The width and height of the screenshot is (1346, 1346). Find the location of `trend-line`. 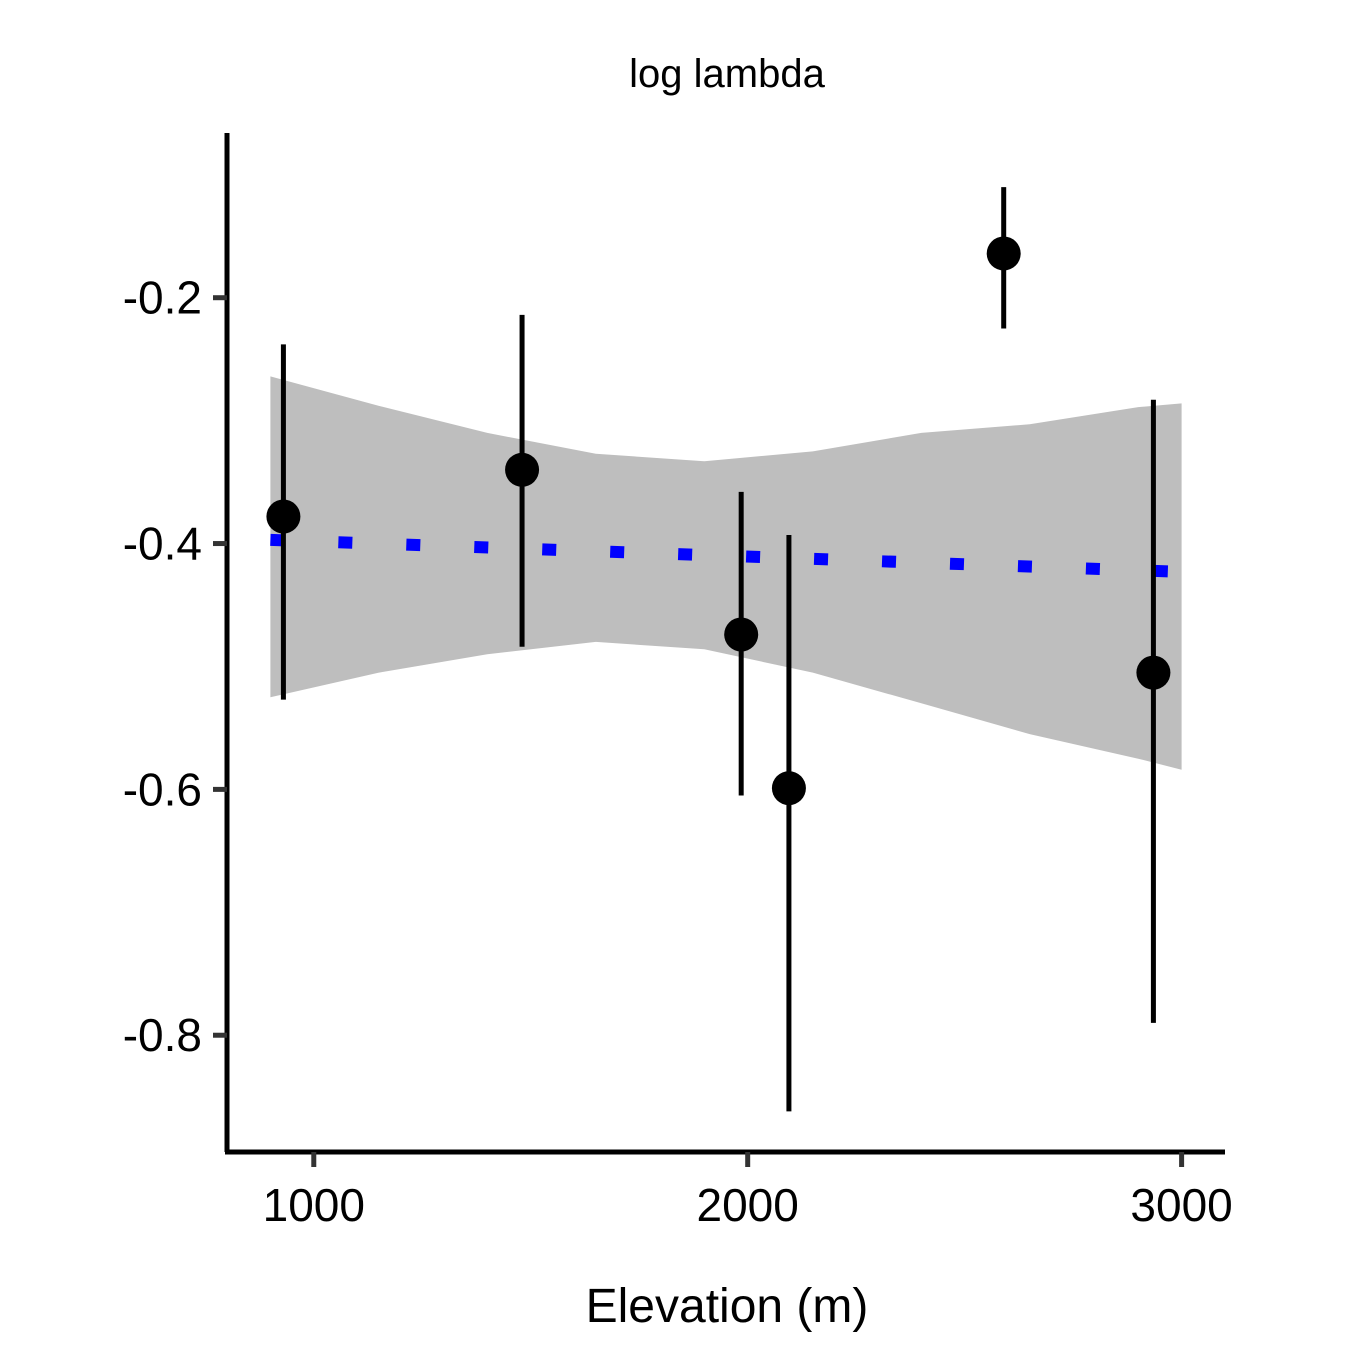

trend-line is located at coordinates (726, 555).